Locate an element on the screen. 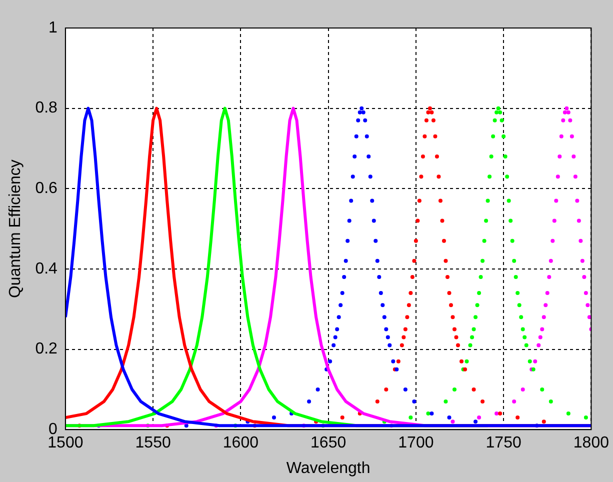 This screenshot has height=482, width=613. x-tick-label: 1550 is located at coordinates (153, 443).